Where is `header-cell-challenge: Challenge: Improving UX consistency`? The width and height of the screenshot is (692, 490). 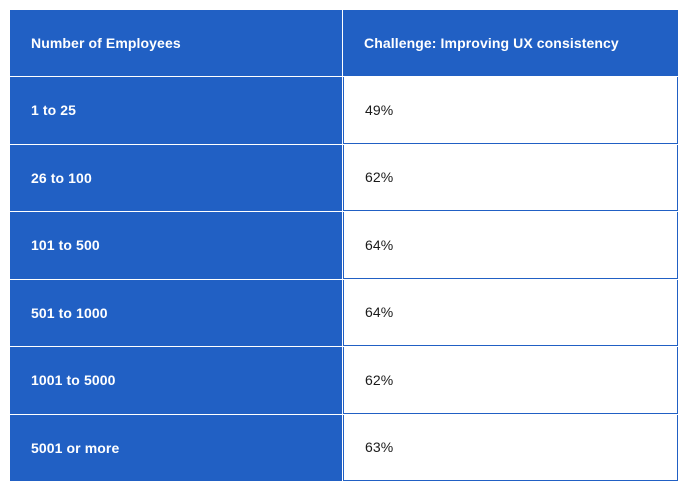
header-cell-challenge: Challenge: Improving UX consistency is located at coordinates (510, 43).